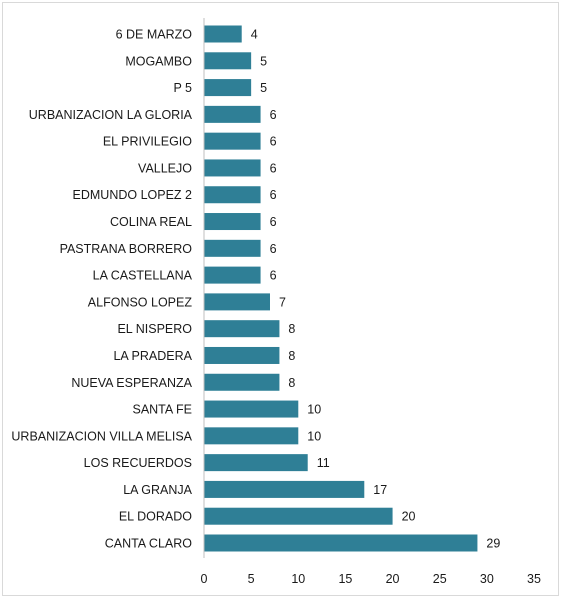 The image size is (563, 600). I want to click on category-label: EDMUNDO LOPEZ 2, so click(133, 195).